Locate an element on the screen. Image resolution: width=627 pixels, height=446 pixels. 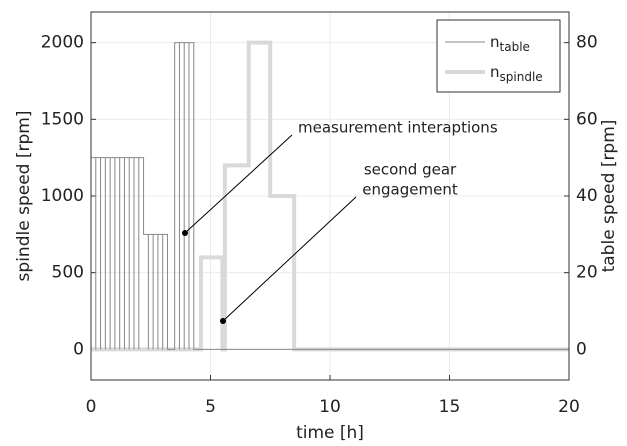
legend-label: ntable is located at coordinates (510, 43).